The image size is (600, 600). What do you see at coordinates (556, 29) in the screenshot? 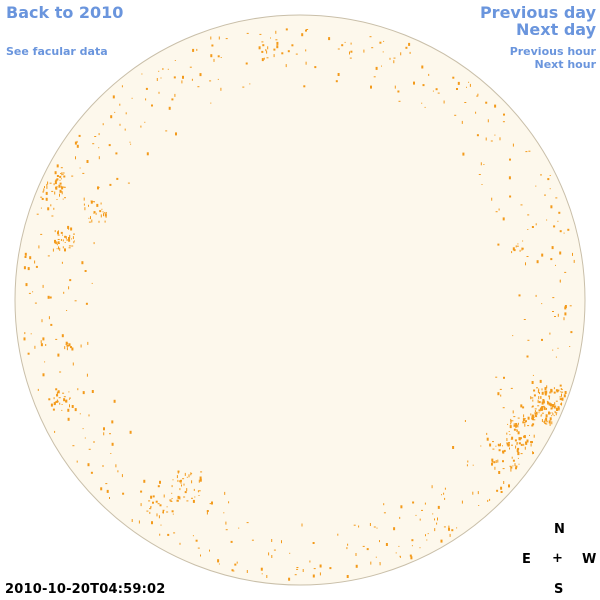
I see `next-day-link: Next day` at bounding box center [556, 29].